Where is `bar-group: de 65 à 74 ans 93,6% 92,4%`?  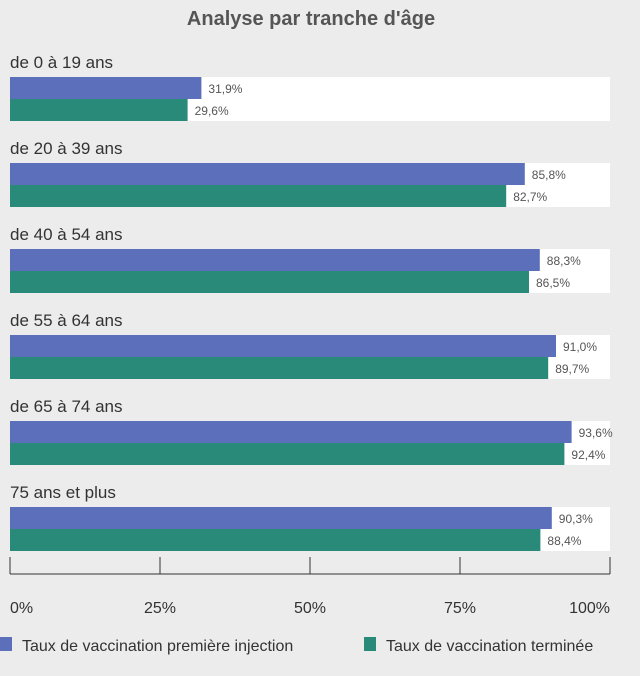 bar-group: de 65 à 74 ans 93,6% 92,4% is located at coordinates (311, 431).